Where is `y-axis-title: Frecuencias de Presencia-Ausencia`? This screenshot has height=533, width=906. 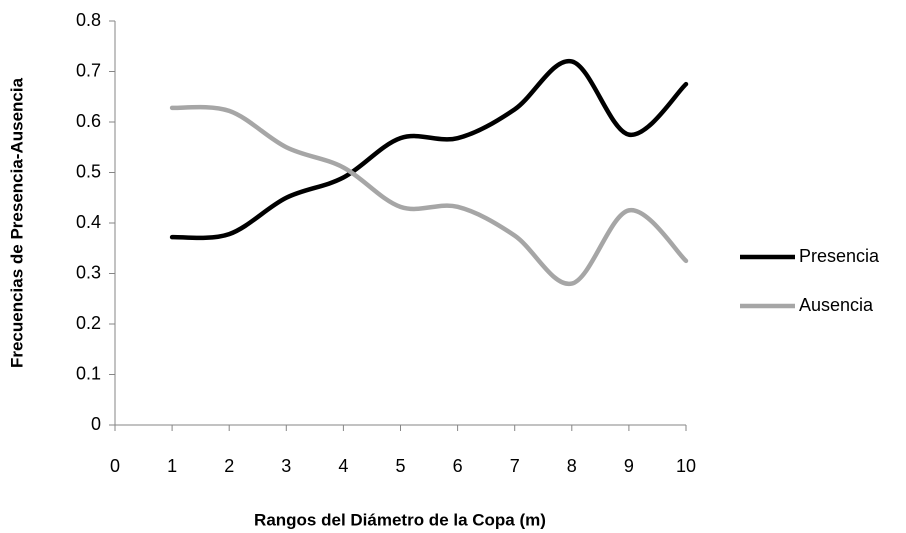
y-axis-title: Frecuencias de Presencia-Ausencia is located at coordinates (16, 222).